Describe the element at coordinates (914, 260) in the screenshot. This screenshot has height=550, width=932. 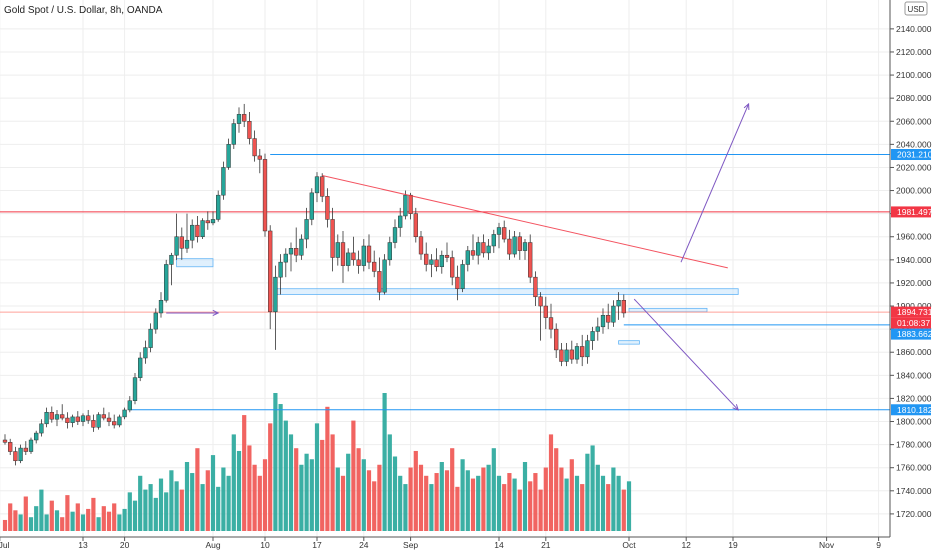
I see `y-tick-label: 1940.000` at that location.